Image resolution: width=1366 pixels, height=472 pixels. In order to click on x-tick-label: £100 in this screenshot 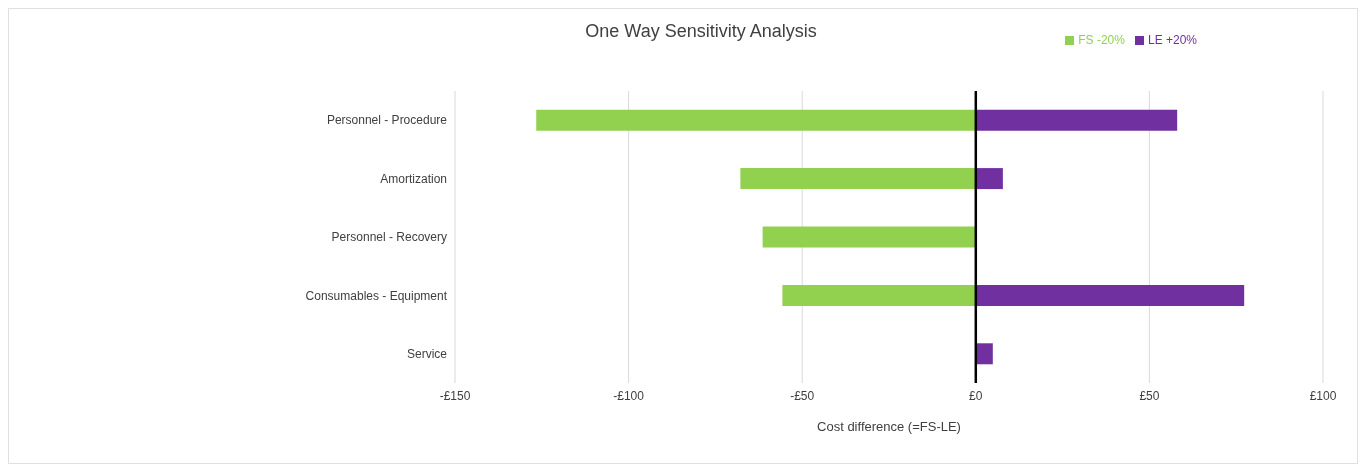, I will do `click(1323, 395)`.